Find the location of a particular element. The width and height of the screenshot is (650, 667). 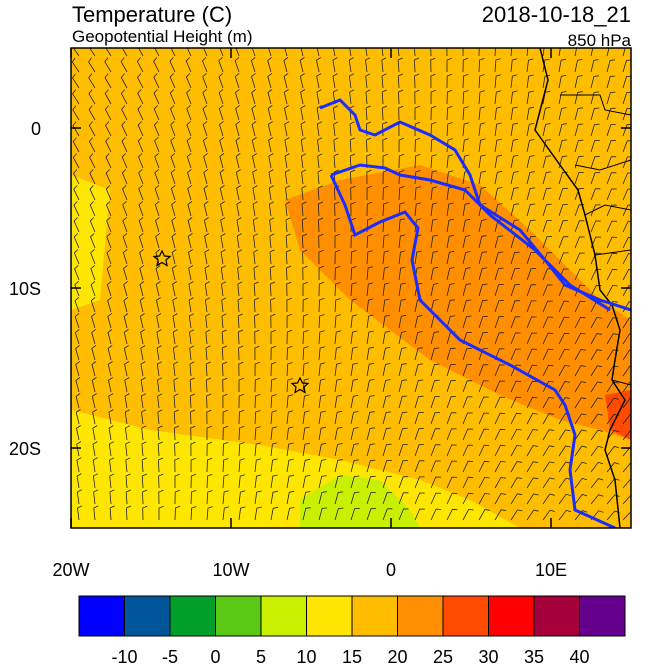

colorbar-label: 15 is located at coordinates (352, 657).